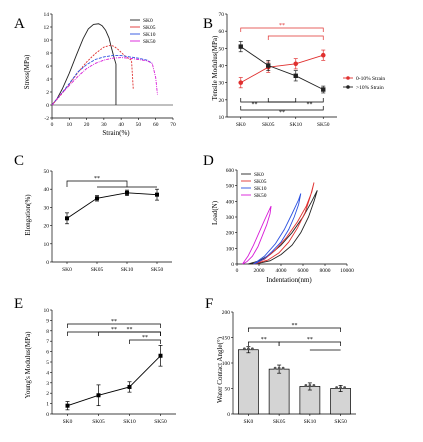  I want to click on panel-e-x-tick-label: SK10, so click(129, 422).